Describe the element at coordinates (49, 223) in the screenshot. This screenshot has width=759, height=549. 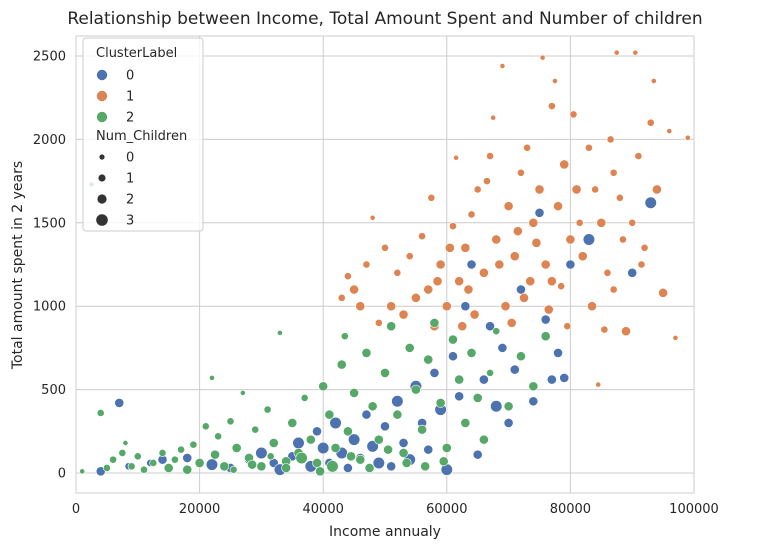
I see `y-tick-label: 1500` at that location.